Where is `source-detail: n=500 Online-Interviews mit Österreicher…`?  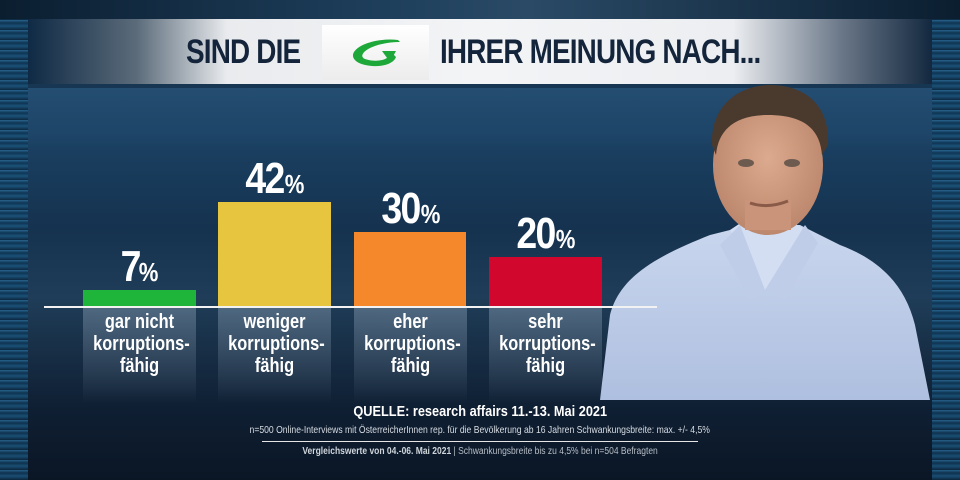 source-detail: n=500 Online-Interviews mit Österreicher… is located at coordinates (480, 430).